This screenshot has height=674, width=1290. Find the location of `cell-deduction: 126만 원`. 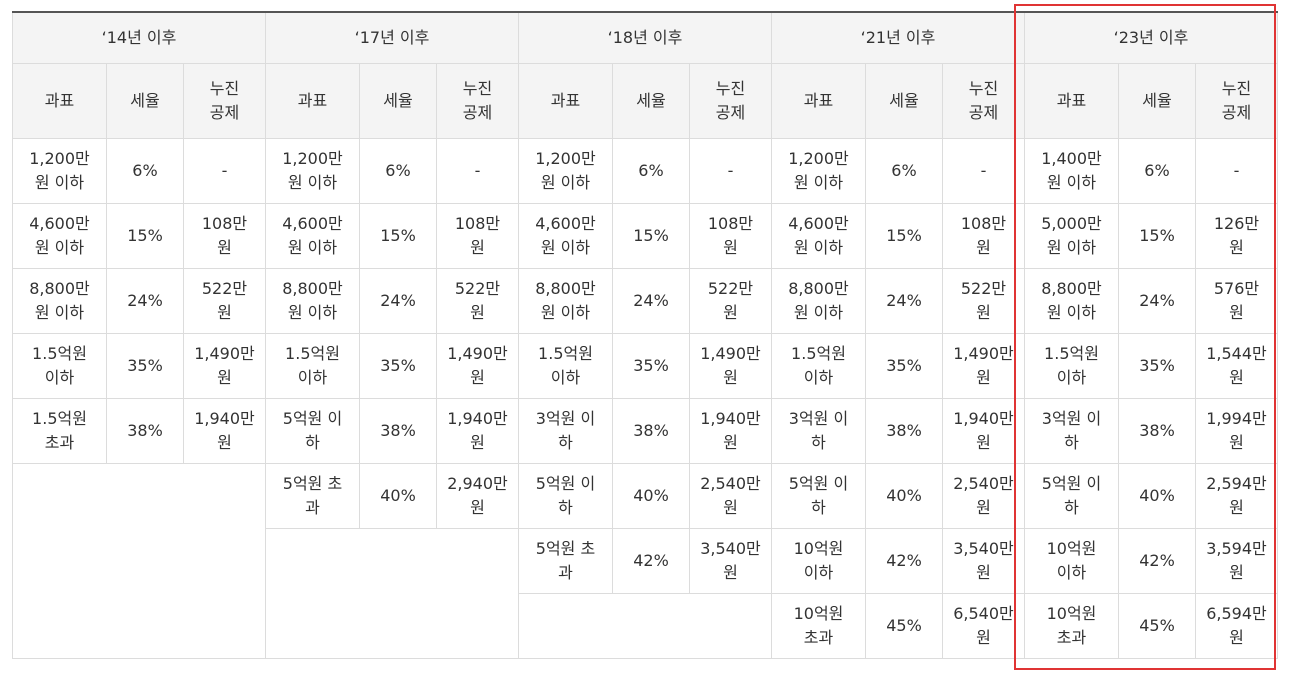

cell-deduction: 126만 원 is located at coordinates (1236, 236).